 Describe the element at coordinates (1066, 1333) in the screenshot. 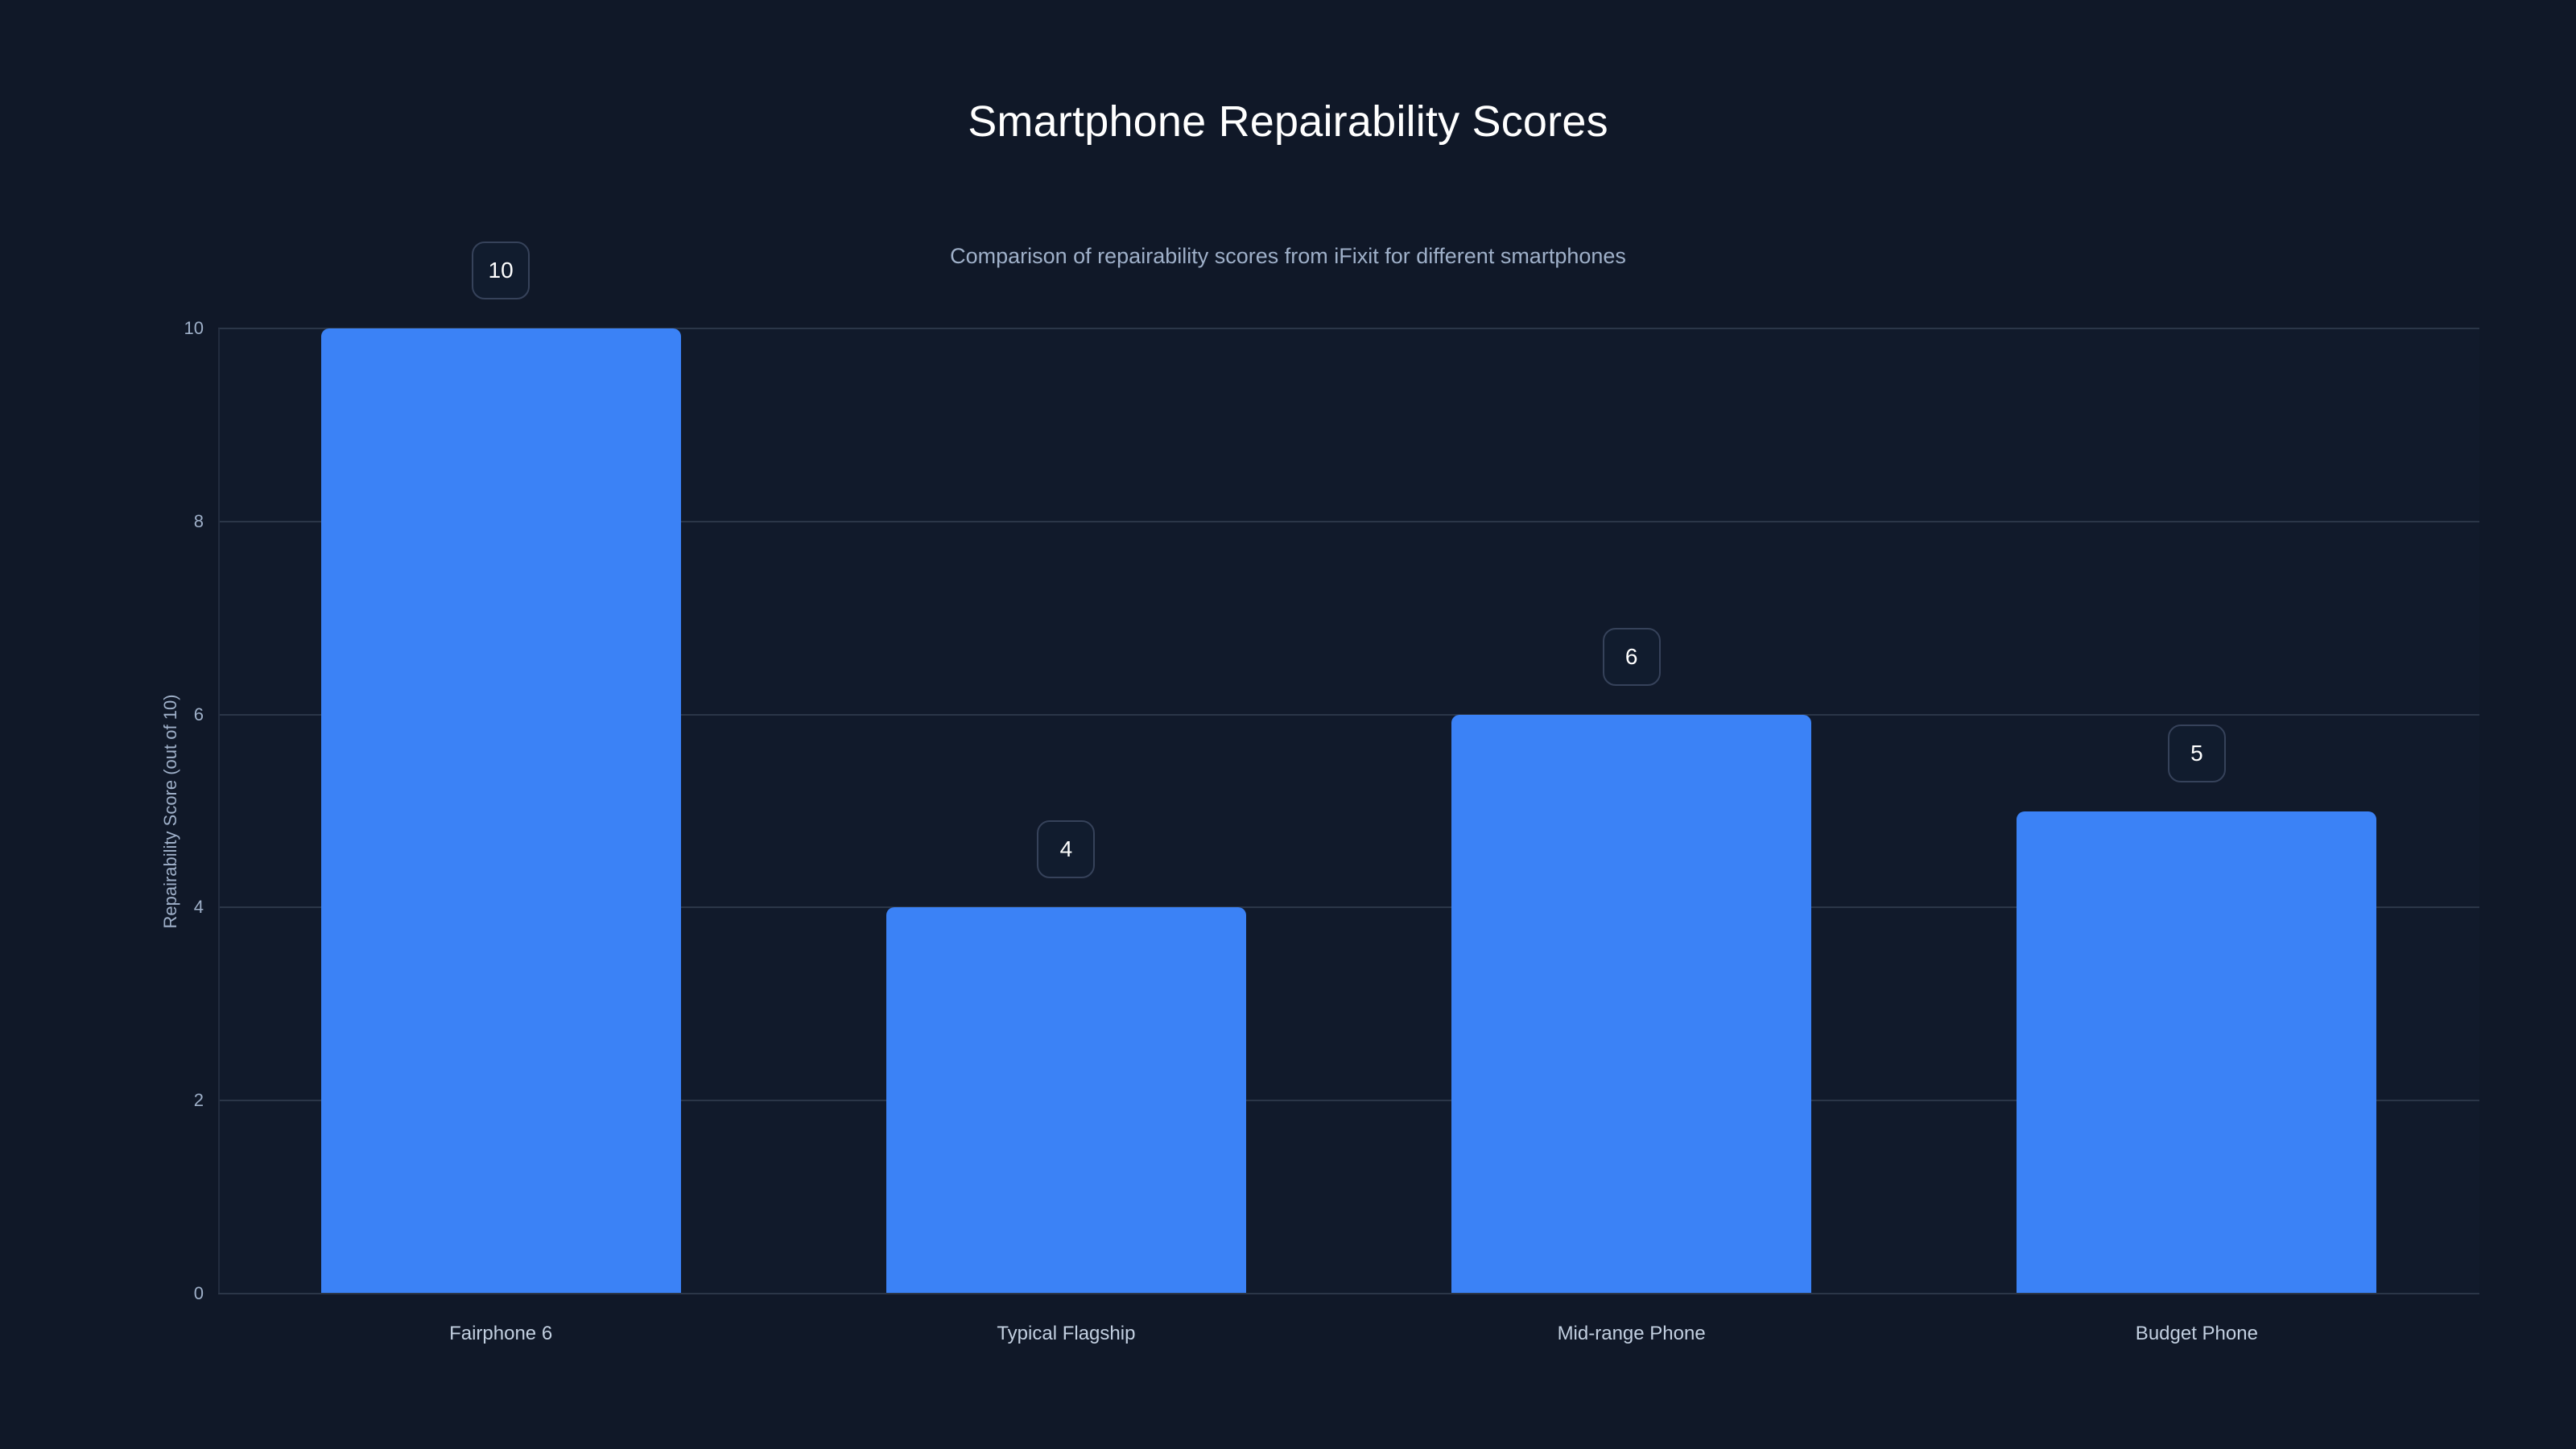

I see `x-axis-tick-label: Typical Flagship` at that location.